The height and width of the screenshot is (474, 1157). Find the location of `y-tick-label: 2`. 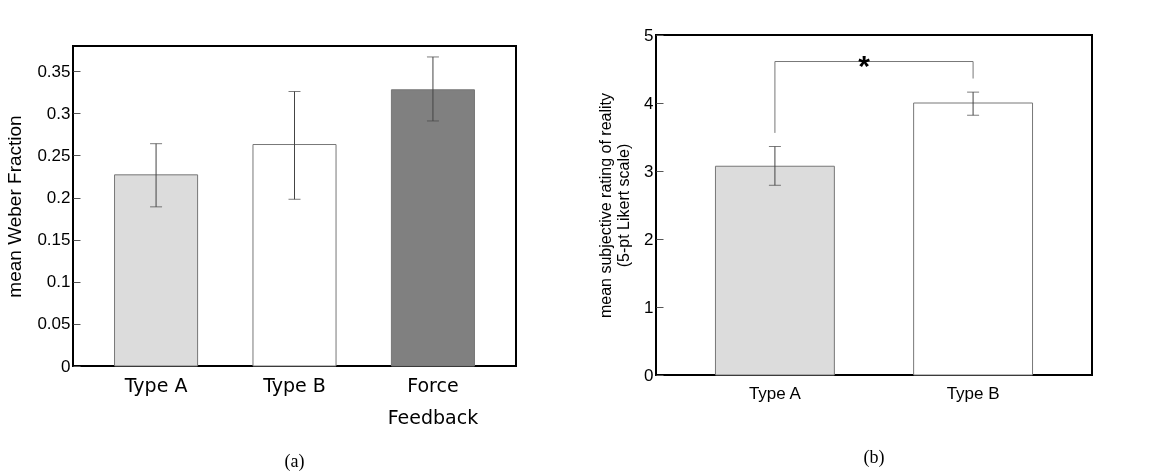

y-tick-label: 2 is located at coordinates (649, 239).